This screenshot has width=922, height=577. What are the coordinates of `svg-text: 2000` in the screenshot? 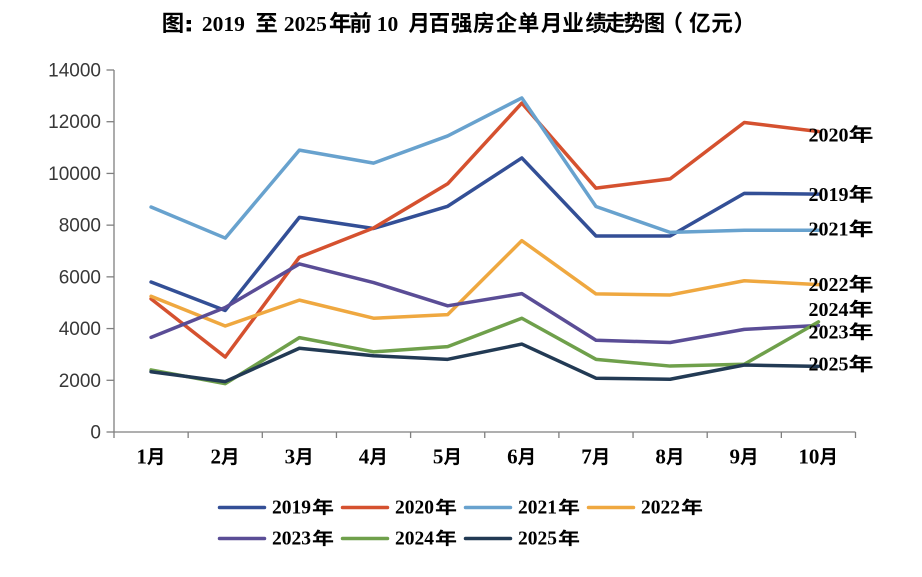 It's located at (80, 381).